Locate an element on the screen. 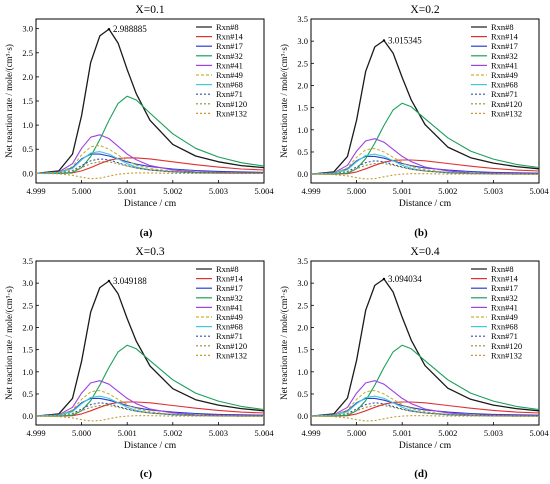  y-tick-label: 3.5 is located at coordinates (302, 261).